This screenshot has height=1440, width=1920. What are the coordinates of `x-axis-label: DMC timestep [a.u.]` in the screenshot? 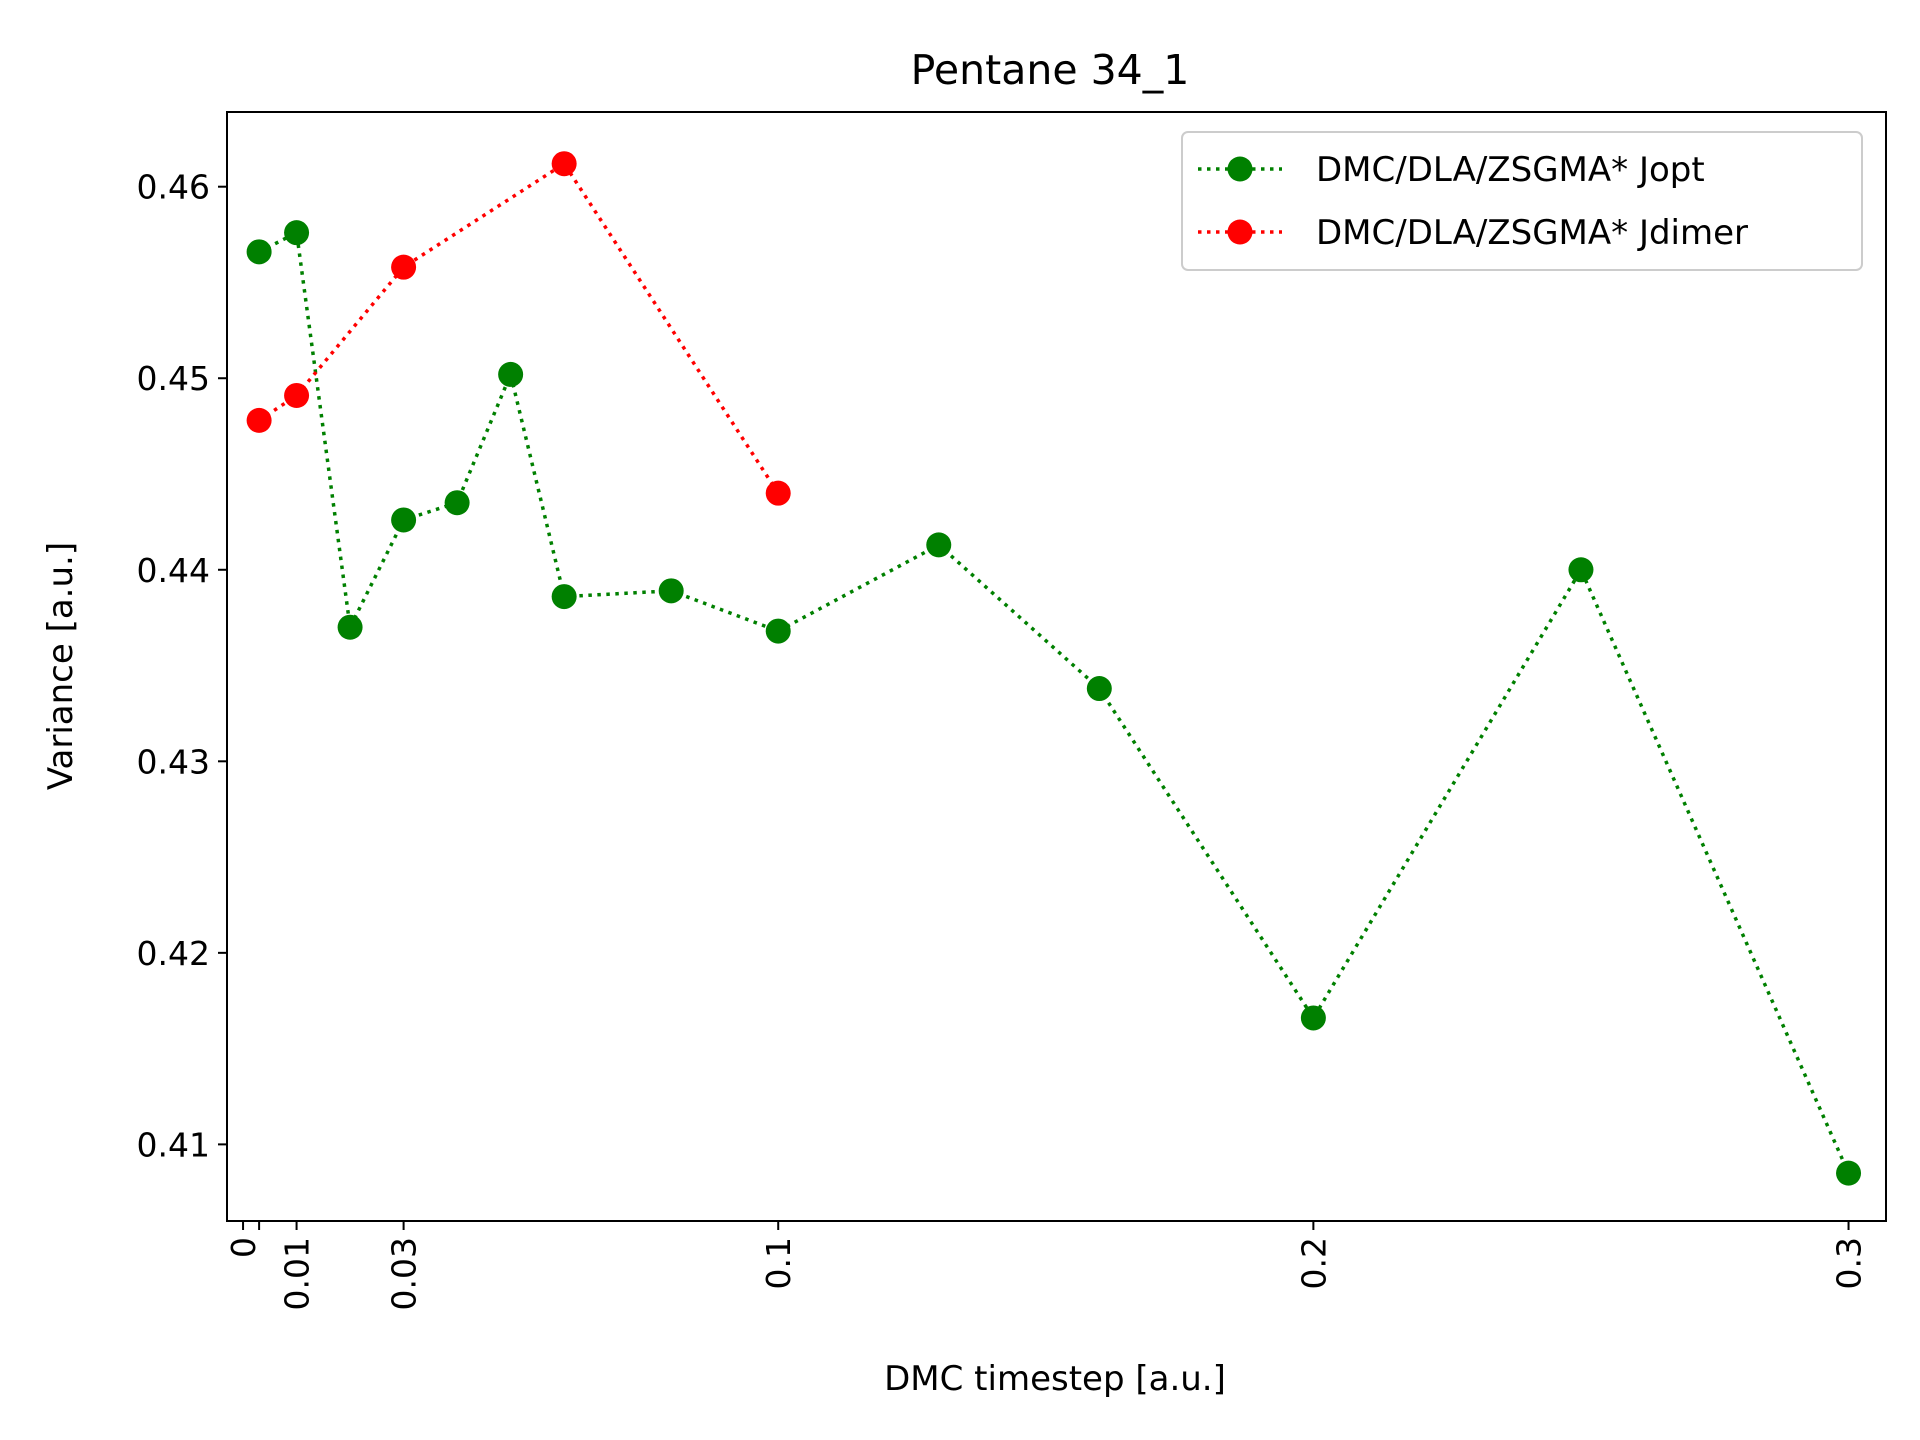 It's located at (1055, 1379).